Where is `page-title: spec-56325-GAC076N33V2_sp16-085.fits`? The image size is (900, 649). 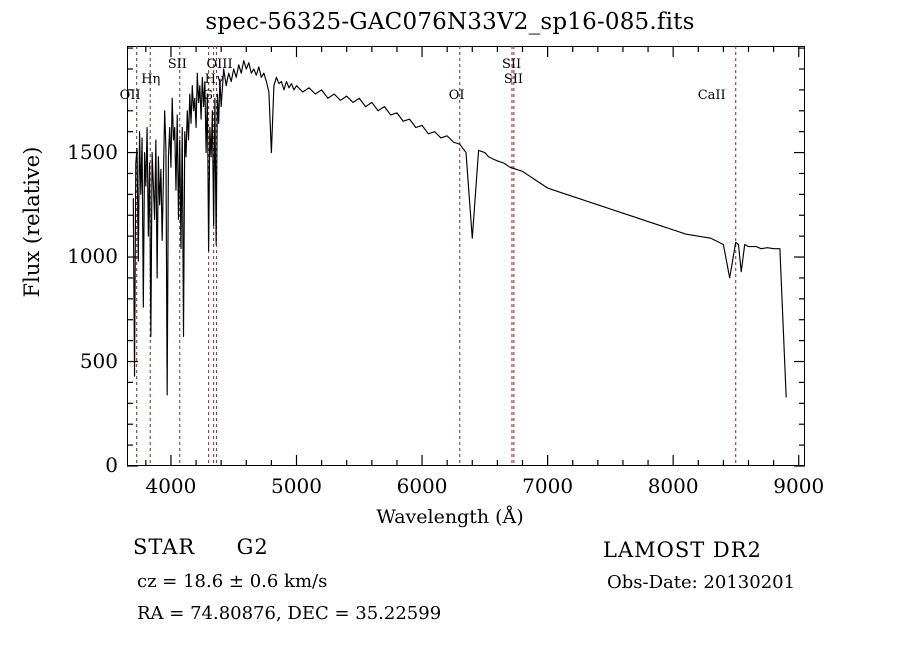 page-title: spec-56325-GAC076N33V2_sp16-085.fits is located at coordinates (450, 22).